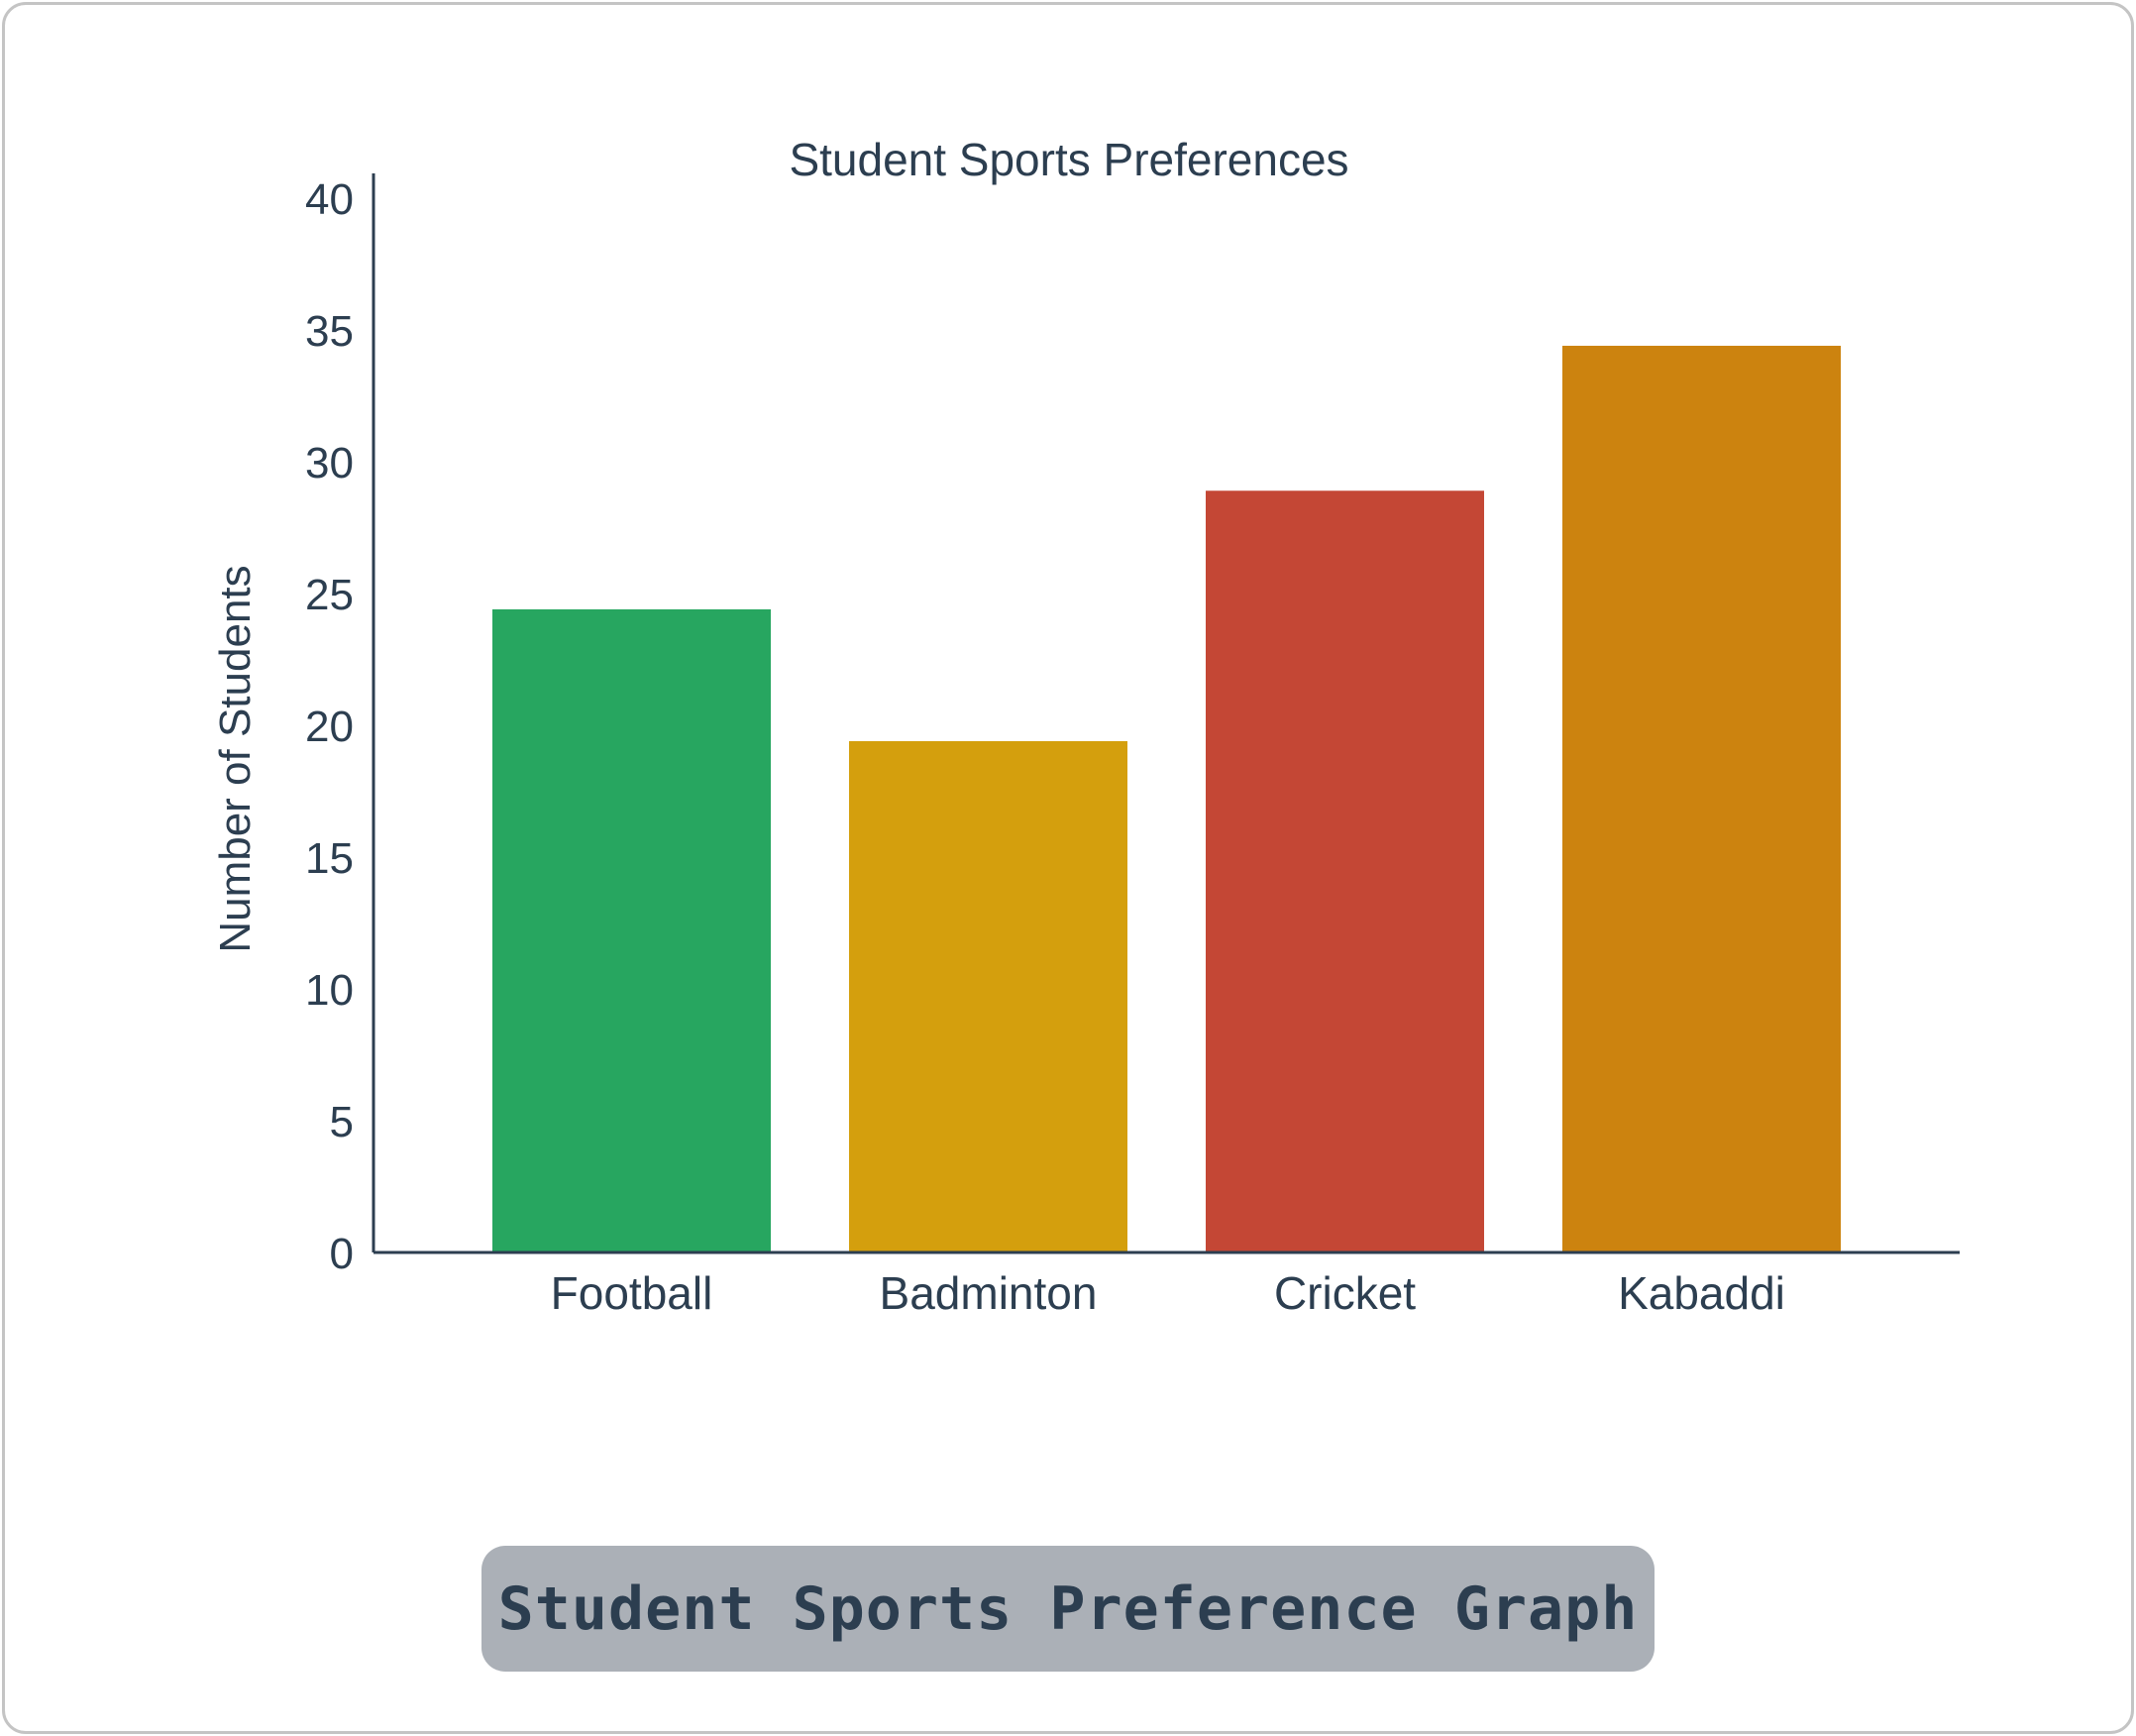 The height and width of the screenshot is (1736, 2136). What do you see at coordinates (1701, 799) in the screenshot?
I see `bar-kabaddi` at bounding box center [1701, 799].